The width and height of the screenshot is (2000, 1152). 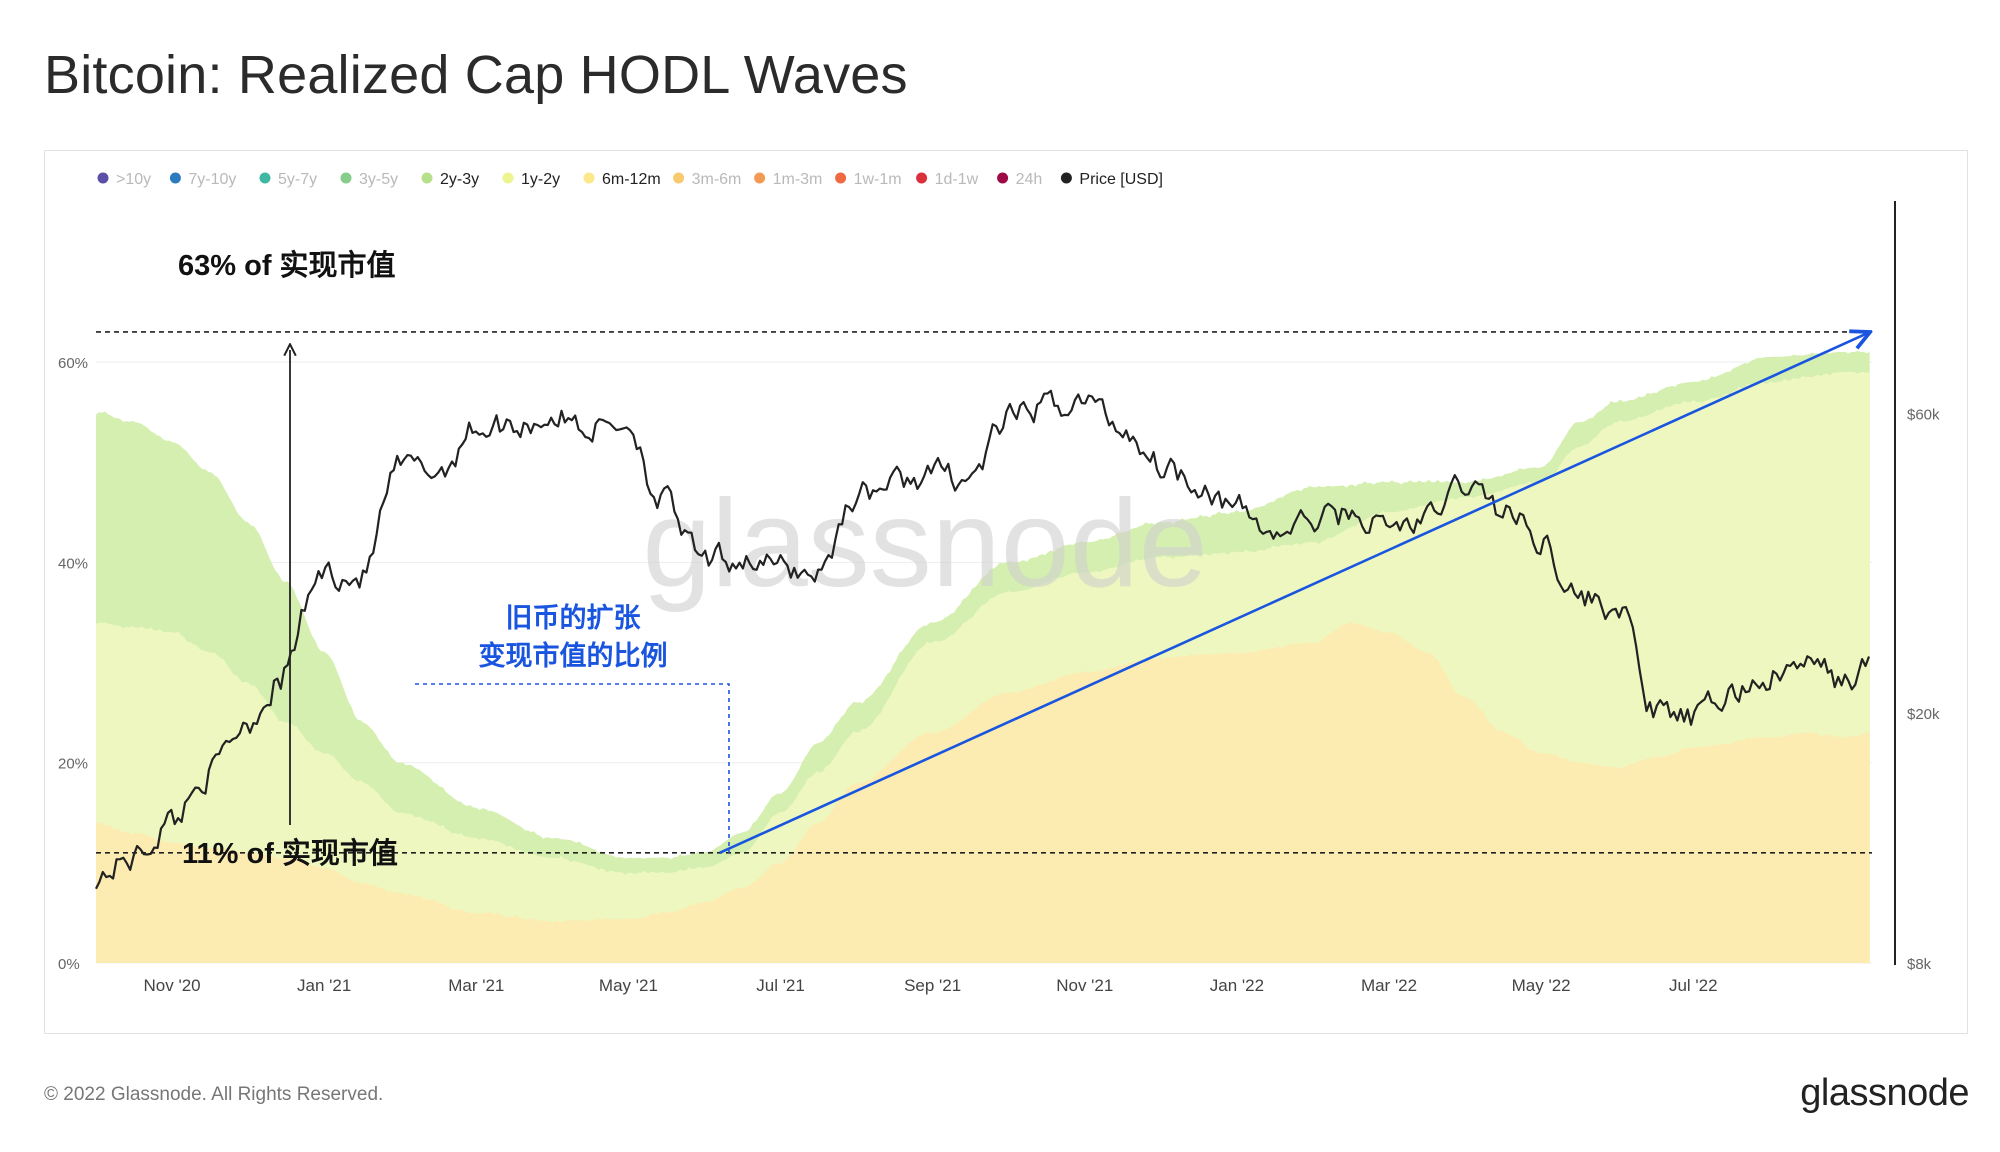 I want to click on legend-label: 1y-2y, so click(x=540, y=179).